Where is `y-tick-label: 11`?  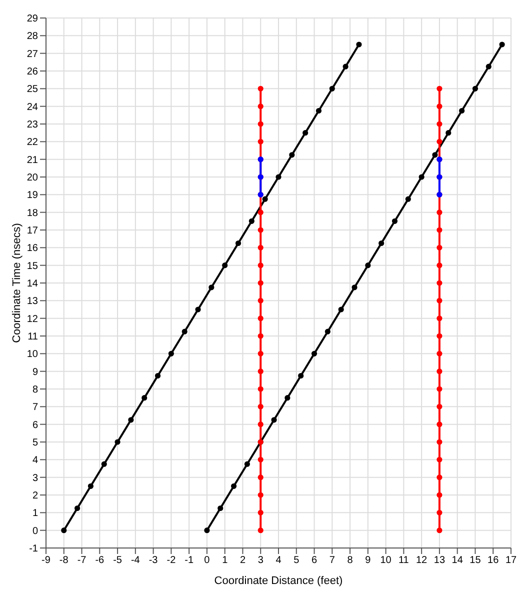
y-tick-label: 11 is located at coordinates (33, 337).